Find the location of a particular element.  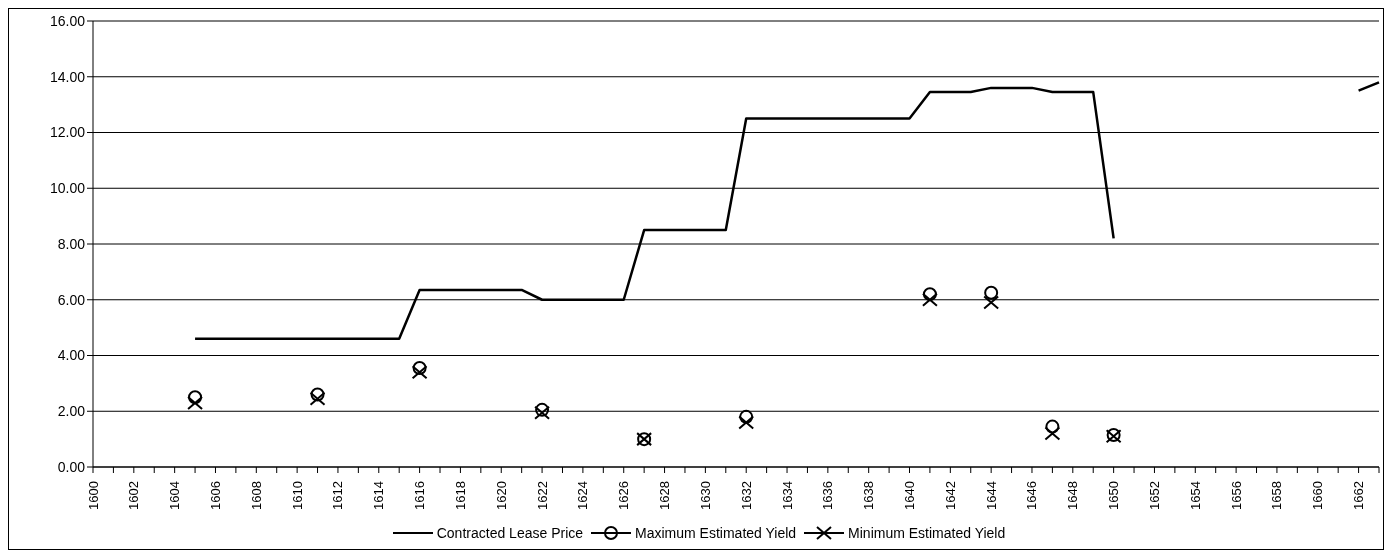

x-tick-label: 1658 is located at coordinates (1277, 495).